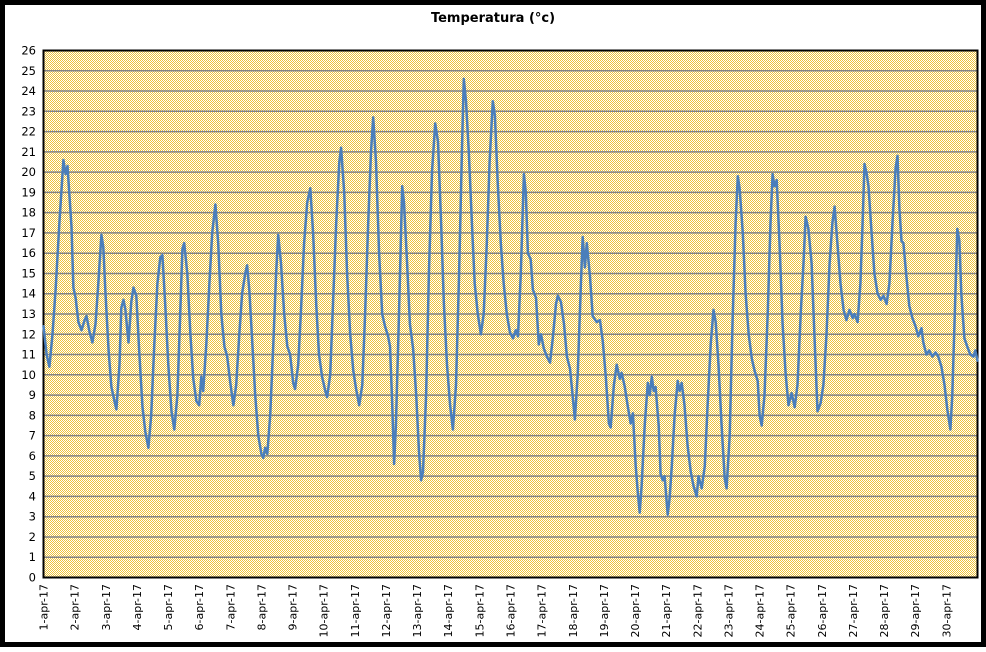 The image size is (986, 652). Describe the element at coordinates (106, 607) in the screenshot. I see `x-axis-label: 3-apr-17` at that location.